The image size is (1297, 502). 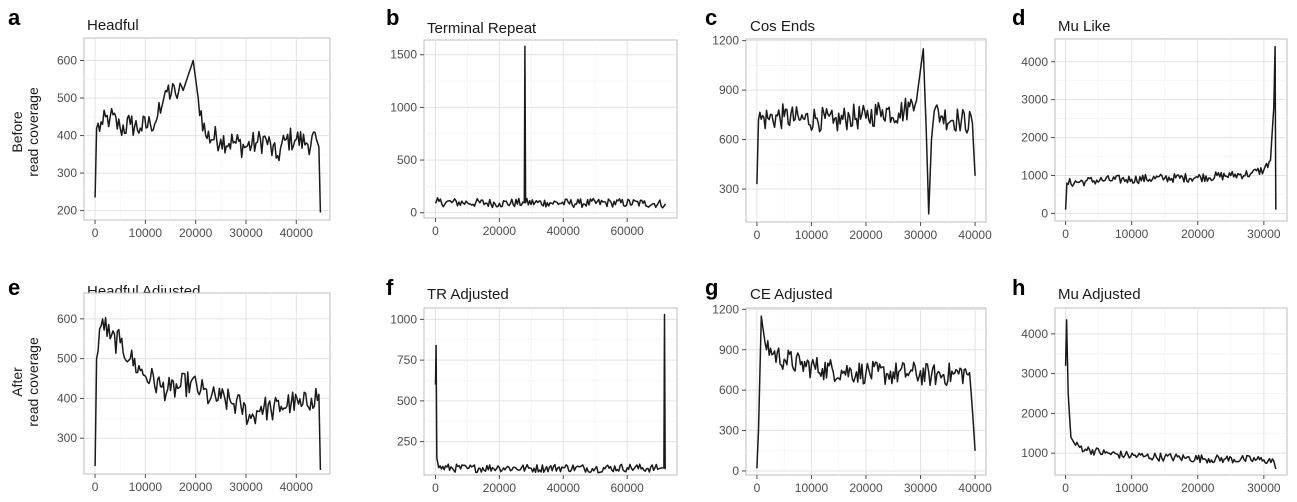 What do you see at coordinates (1018, 287) in the screenshot?
I see `panel-letter-h: h` at bounding box center [1018, 287].